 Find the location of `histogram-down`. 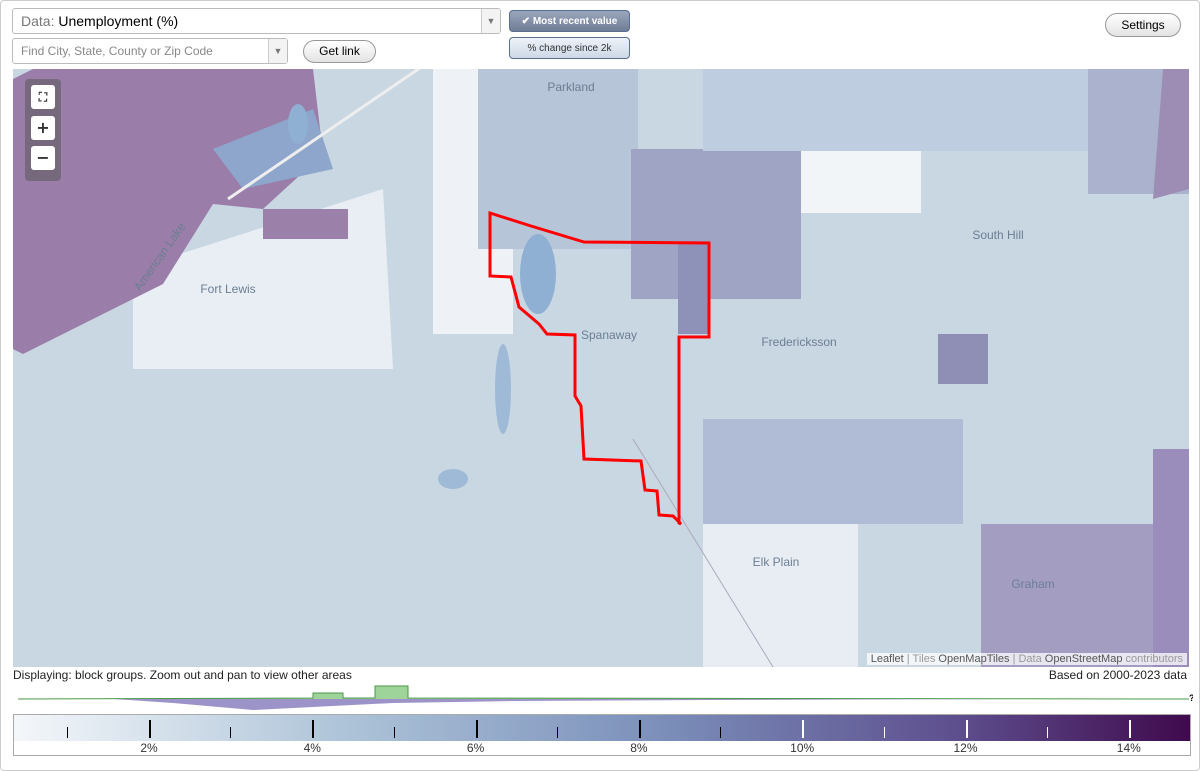

histogram-down is located at coordinates (563, 704).